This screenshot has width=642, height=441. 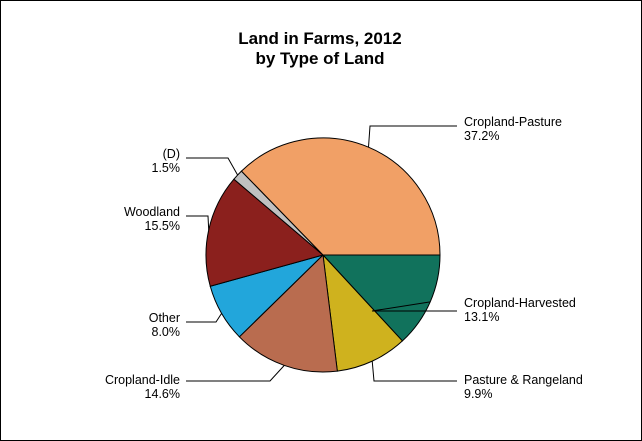 I want to click on slice-name-label: Cropland-Idle, so click(x=142, y=380).